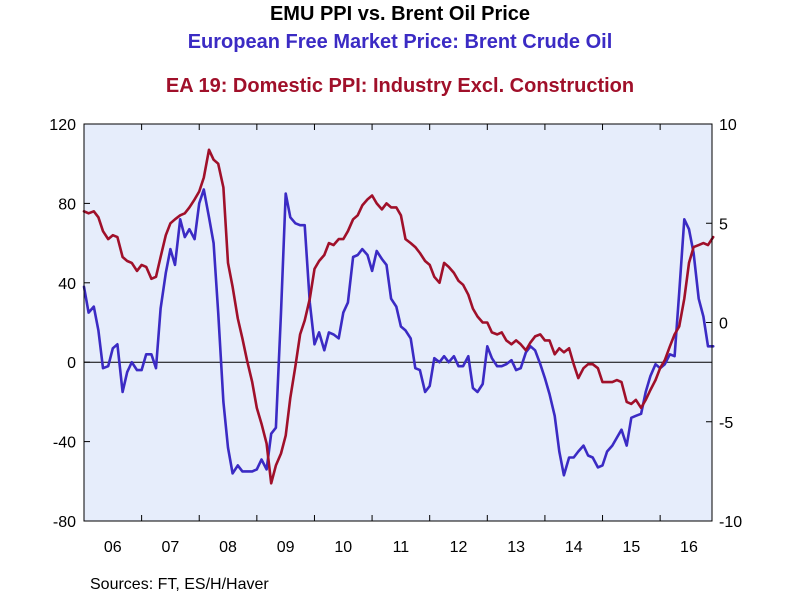 The image size is (800, 600). What do you see at coordinates (459, 547) in the screenshot?
I see `x-axis-tick-label: 12` at bounding box center [459, 547].